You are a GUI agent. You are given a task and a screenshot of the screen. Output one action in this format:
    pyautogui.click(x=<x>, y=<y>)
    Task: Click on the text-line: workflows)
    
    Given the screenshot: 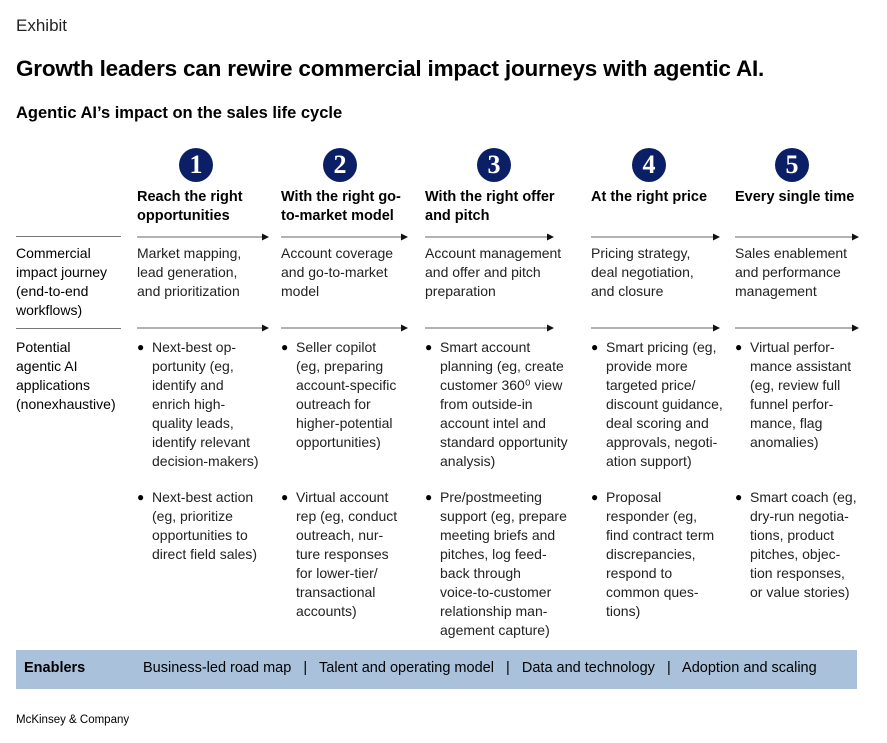 What is the action you would take?
    pyautogui.click(x=49, y=310)
    